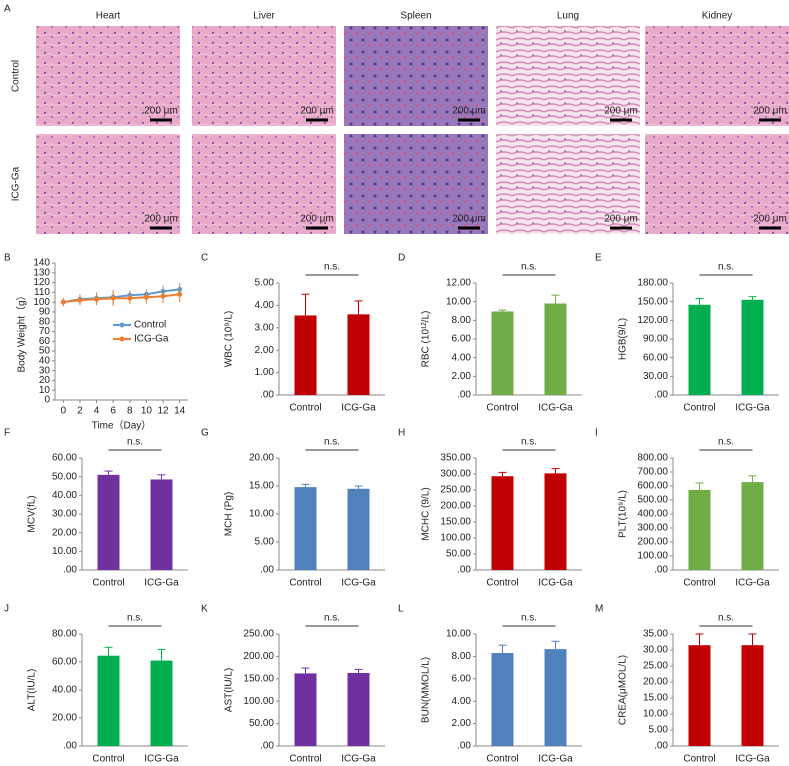  What do you see at coordinates (652, 528) in the screenshot?
I see `y-tick-label: 300.00` at bounding box center [652, 528].